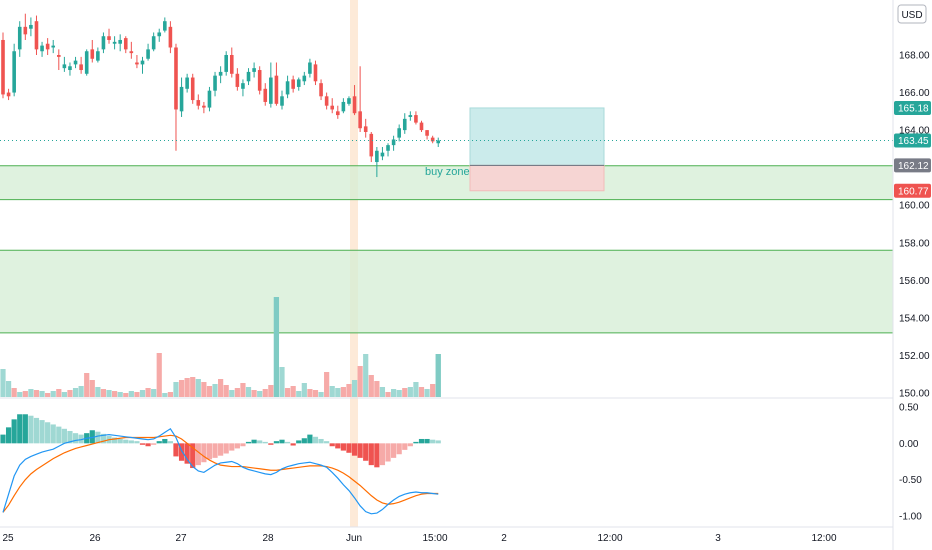  I want to click on price-tick-label: 158.00, so click(914, 243).